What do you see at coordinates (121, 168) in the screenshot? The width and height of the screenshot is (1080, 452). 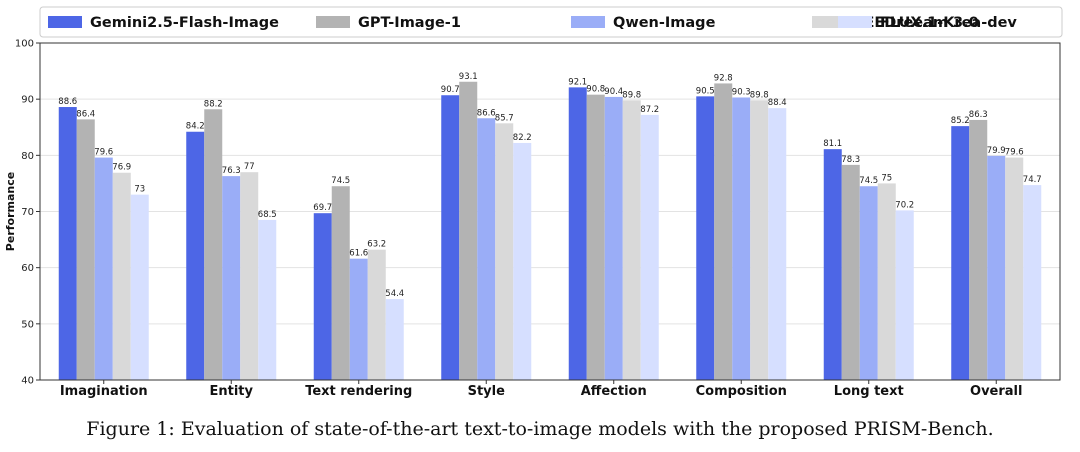 I see `bar-value-label: 76.9` at bounding box center [121, 168].